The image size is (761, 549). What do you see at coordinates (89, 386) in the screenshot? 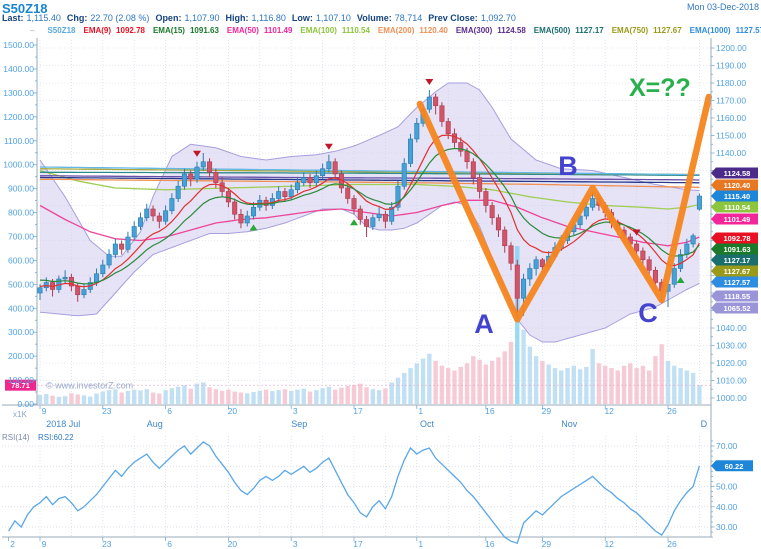
I see `watermark: © www.investorZ.com` at bounding box center [89, 386].